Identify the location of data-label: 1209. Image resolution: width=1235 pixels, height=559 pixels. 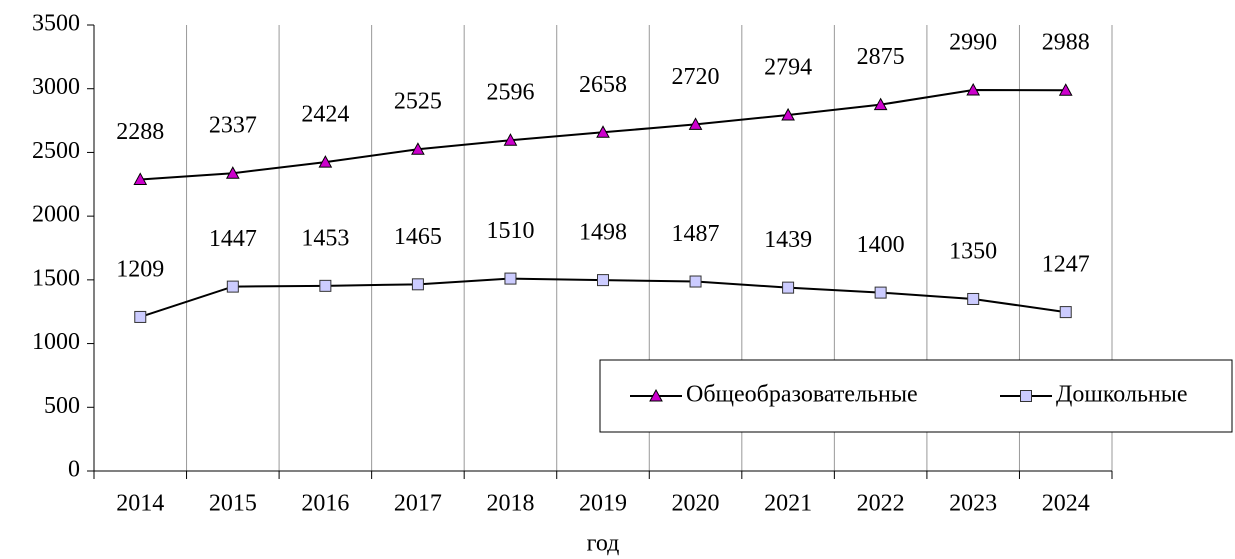
(140, 269).